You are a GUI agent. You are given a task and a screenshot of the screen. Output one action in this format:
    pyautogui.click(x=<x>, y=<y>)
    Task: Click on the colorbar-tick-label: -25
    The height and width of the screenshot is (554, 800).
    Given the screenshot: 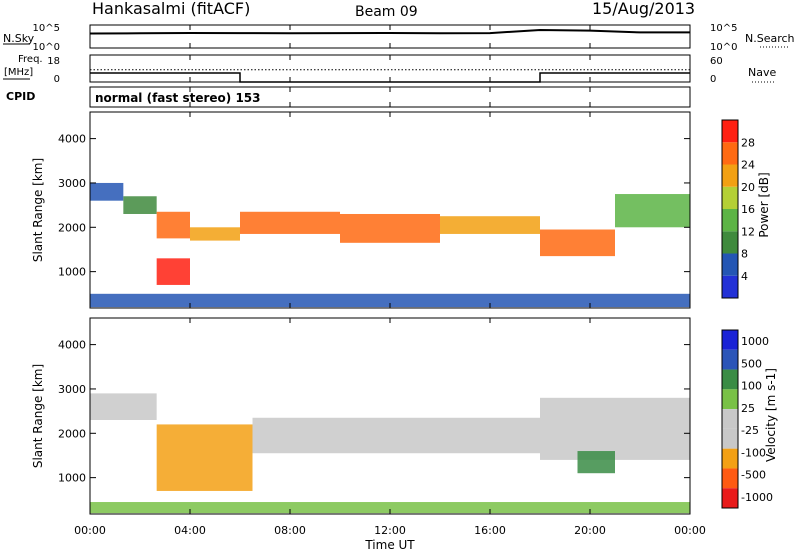 What is the action you would take?
    pyautogui.click(x=750, y=430)
    